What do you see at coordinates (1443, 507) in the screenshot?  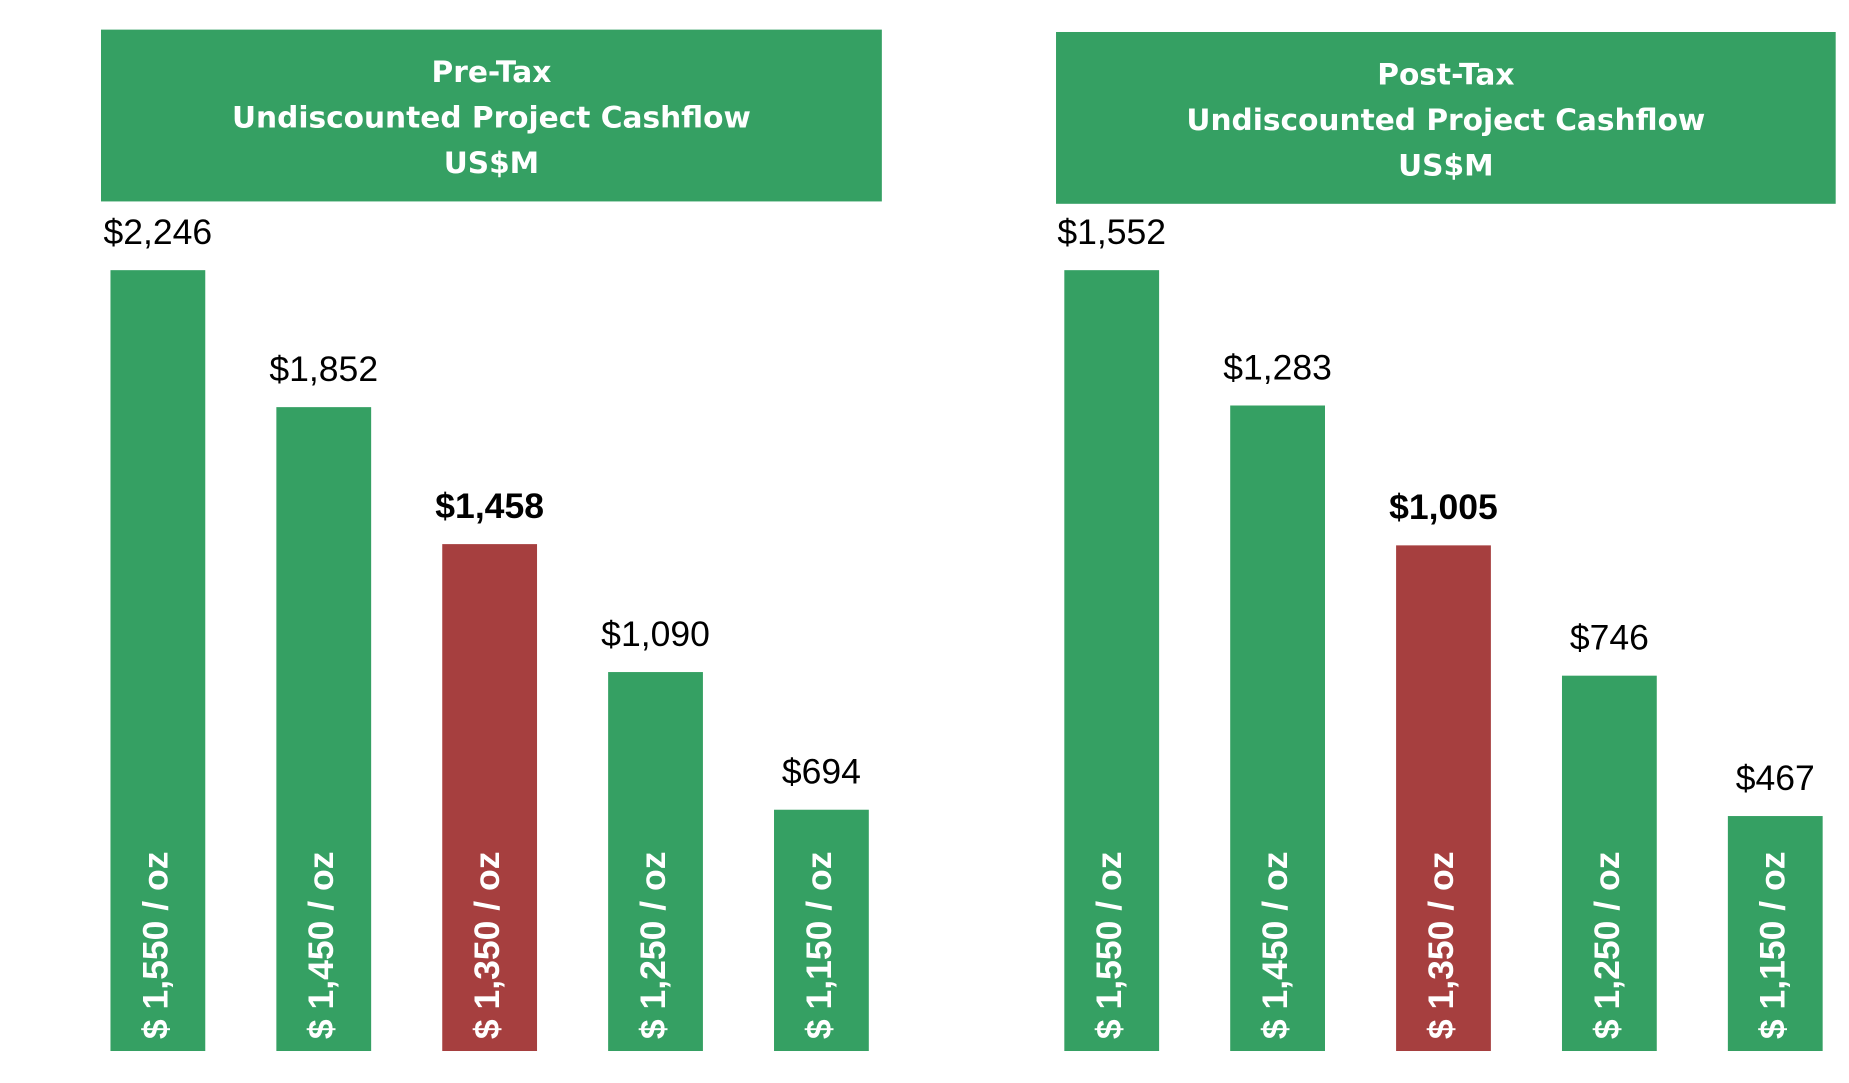 I see `value-label: $1,005` at bounding box center [1443, 507].